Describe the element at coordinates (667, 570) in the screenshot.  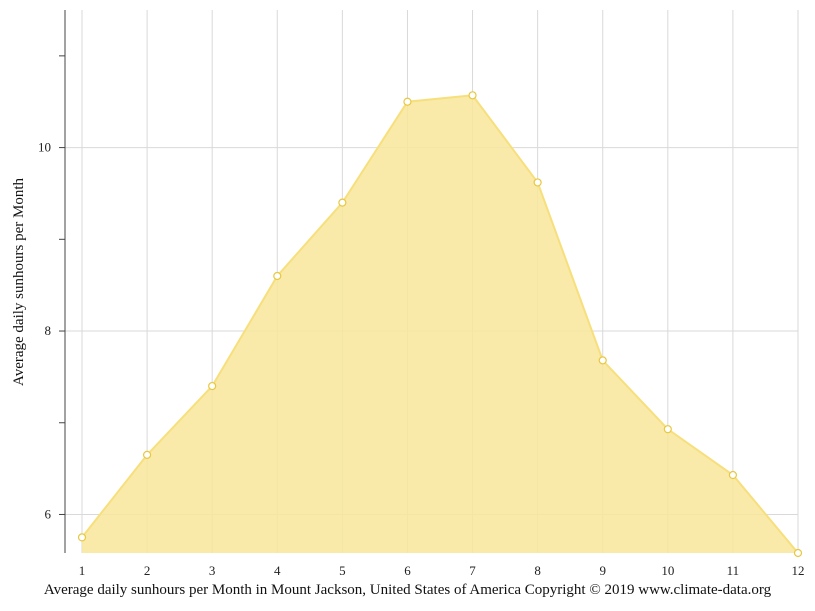
I see `x-tick-label: 10` at that location.